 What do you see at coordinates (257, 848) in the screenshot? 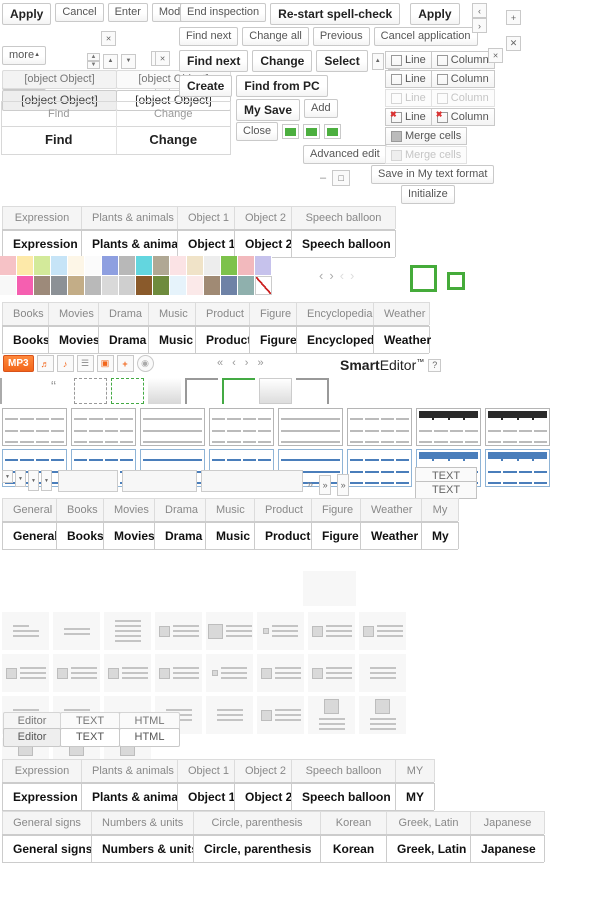
I see `tab-circle-parenthesis-sel: Circle, parenthesis` at bounding box center [257, 848].